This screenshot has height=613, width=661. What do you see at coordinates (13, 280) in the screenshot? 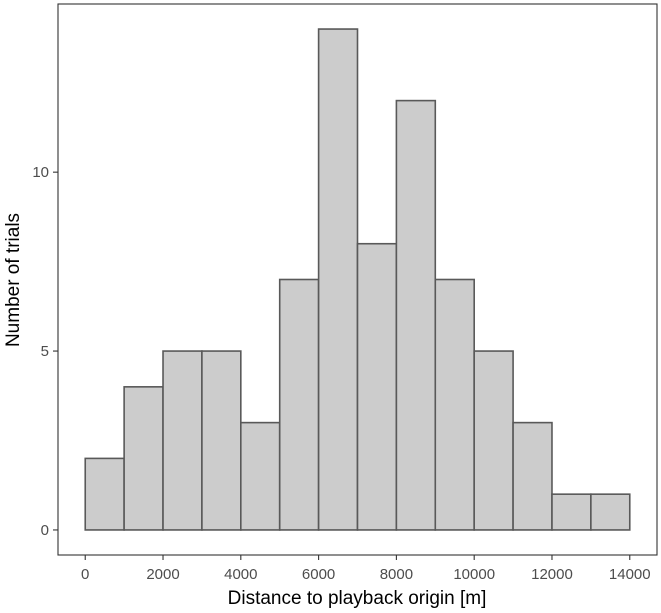
I see `y-axis-title: Number of trials` at bounding box center [13, 280].